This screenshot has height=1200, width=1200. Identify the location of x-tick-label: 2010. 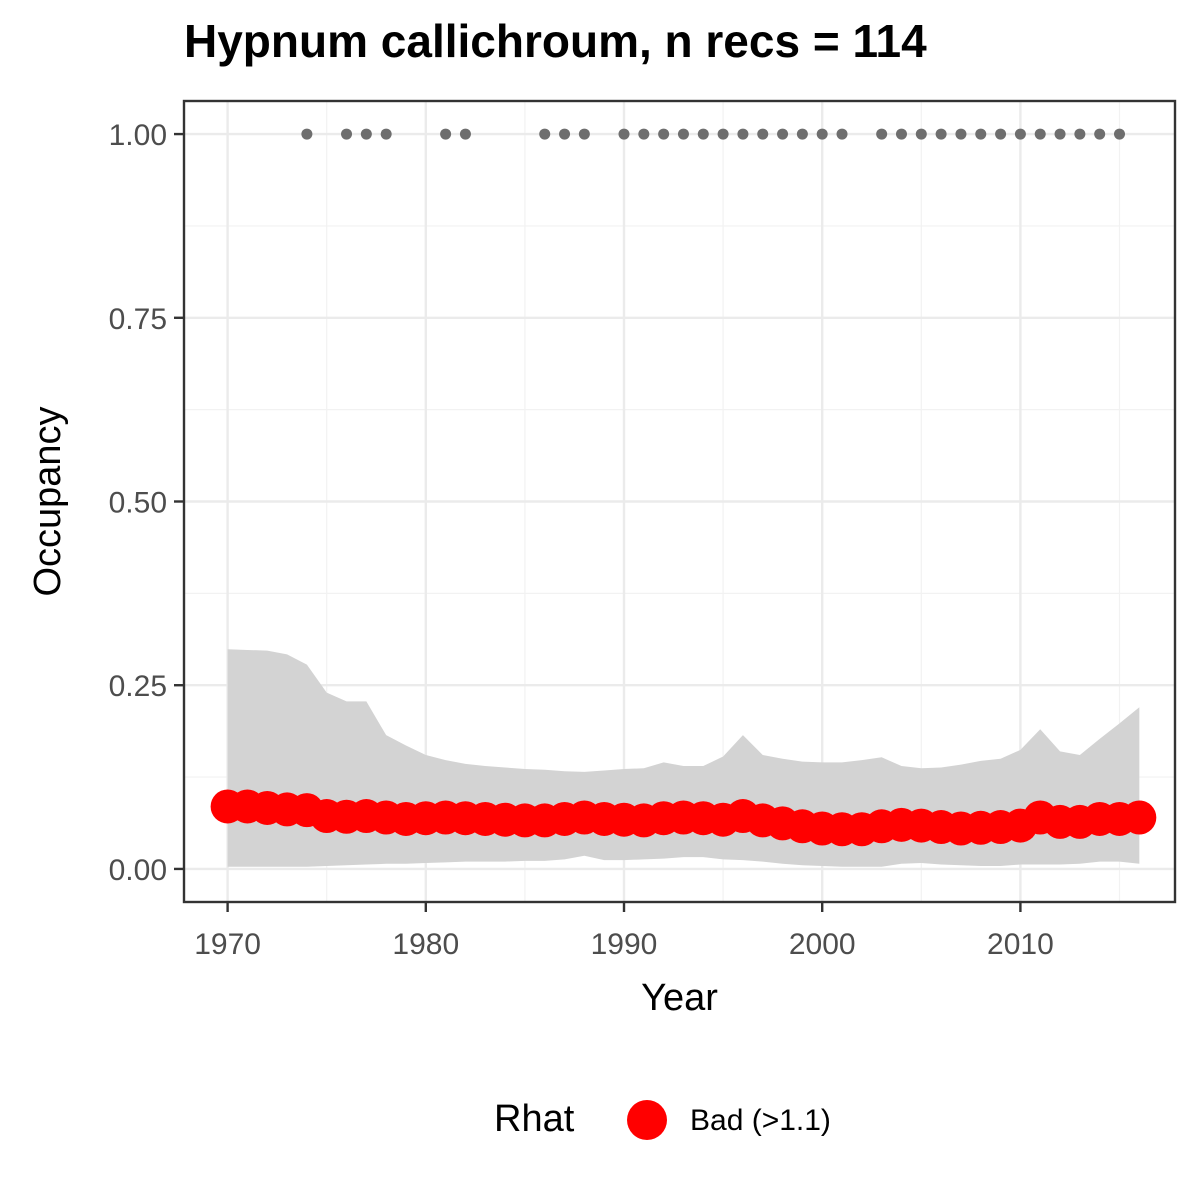
(1020, 944).